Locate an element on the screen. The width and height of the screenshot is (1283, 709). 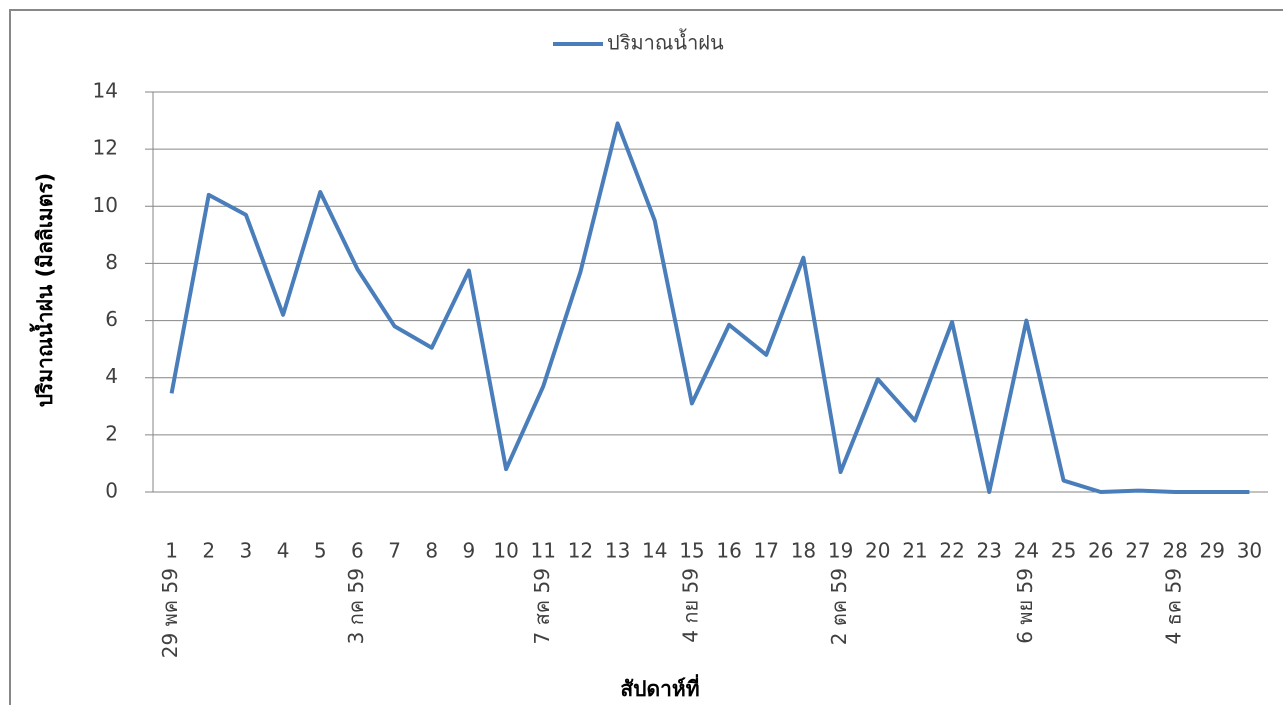
x-tick-label: 19 is located at coordinates (840, 551).